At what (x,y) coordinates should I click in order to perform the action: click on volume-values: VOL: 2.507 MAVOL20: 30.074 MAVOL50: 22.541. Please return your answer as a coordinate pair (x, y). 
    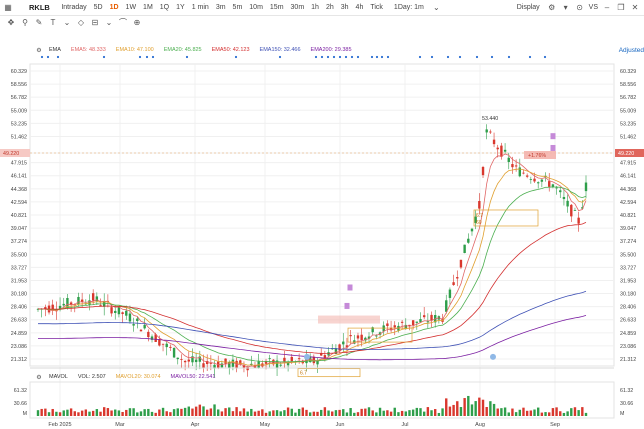
    Looking at the image, I should click on (147, 377).